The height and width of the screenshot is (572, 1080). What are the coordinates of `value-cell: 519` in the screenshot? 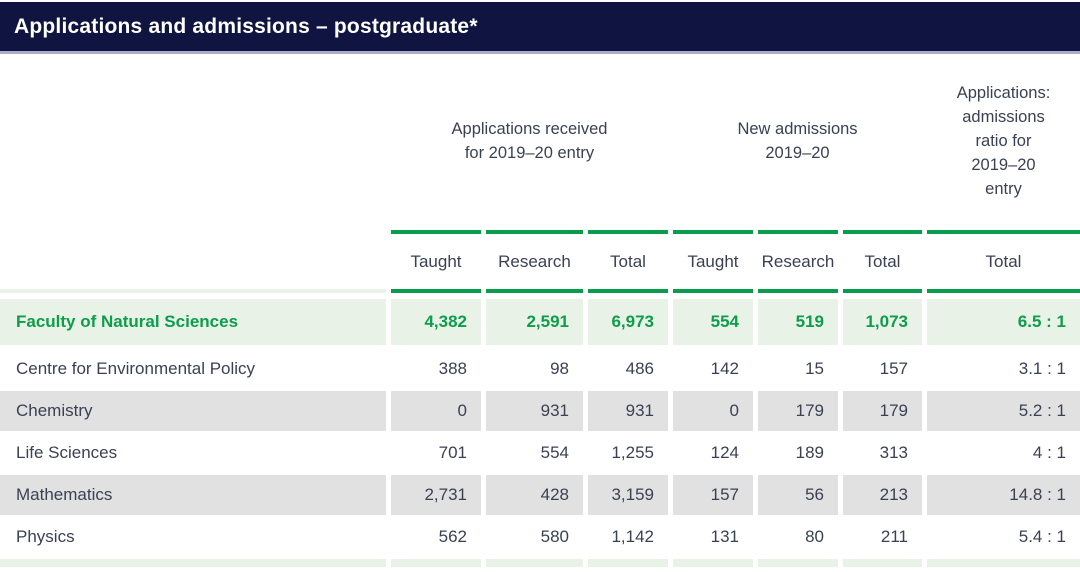 It's located at (798, 322).